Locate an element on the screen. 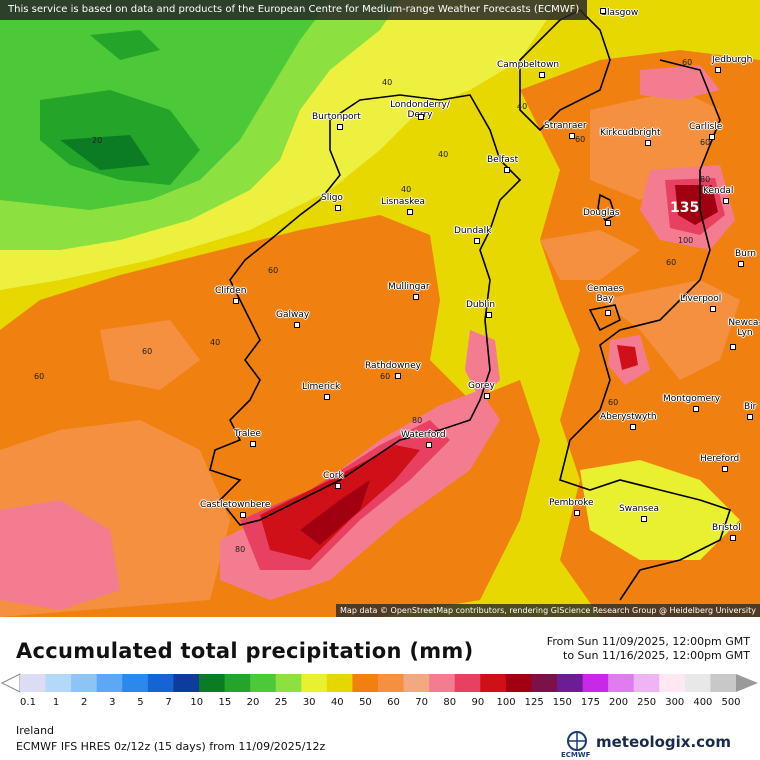 This screenshot has height=760, width=760. city-label: Dundalk is located at coordinates (472, 235).